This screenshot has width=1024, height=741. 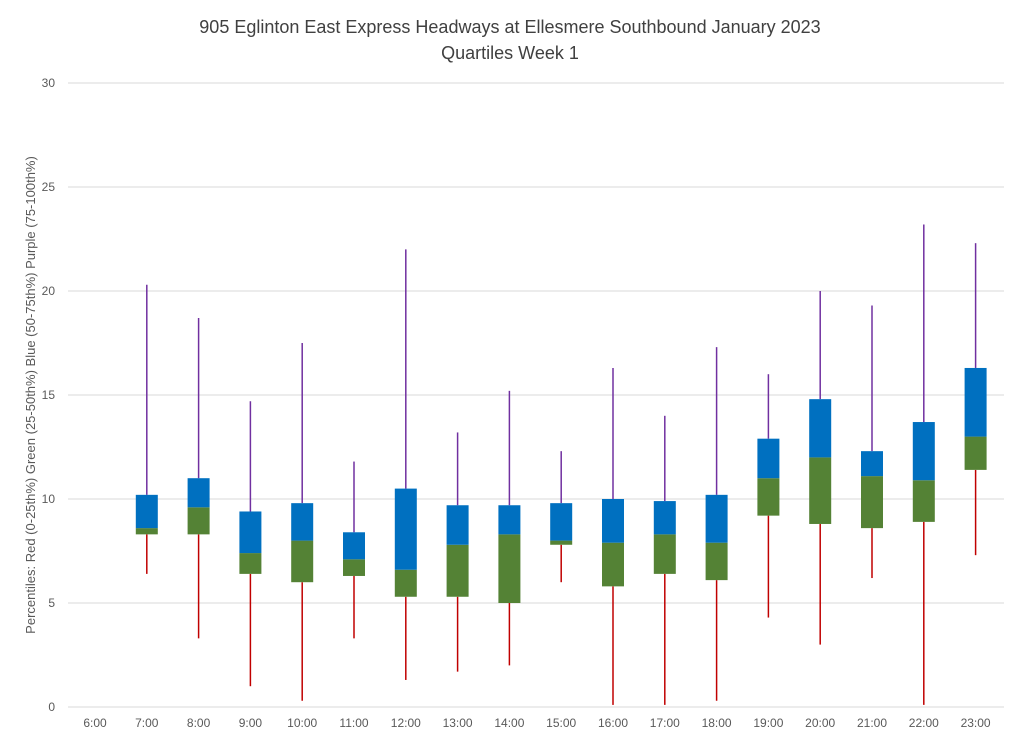 What do you see at coordinates (613, 723) in the screenshot?
I see `x-tick-label: 16:00` at bounding box center [613, 723].